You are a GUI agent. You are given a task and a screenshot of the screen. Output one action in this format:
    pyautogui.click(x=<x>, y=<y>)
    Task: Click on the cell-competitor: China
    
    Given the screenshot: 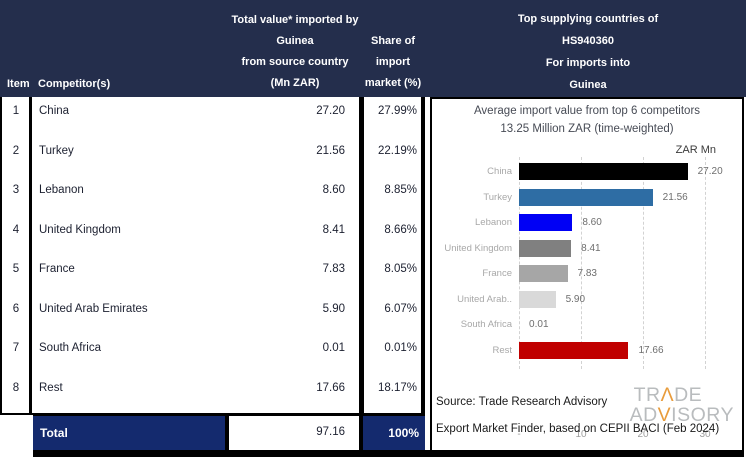 What is the action you would take?
    pyautogui.click(x=54, y=111)
    